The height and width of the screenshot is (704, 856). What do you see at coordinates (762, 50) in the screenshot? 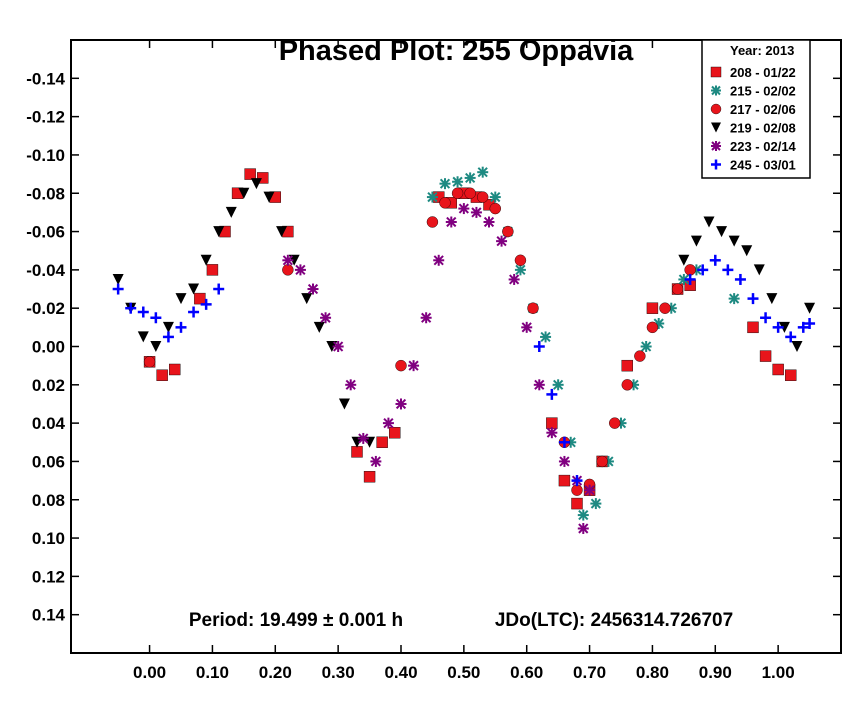
I see `legend-title: Year: 2013` at bounding box center [762, 50].